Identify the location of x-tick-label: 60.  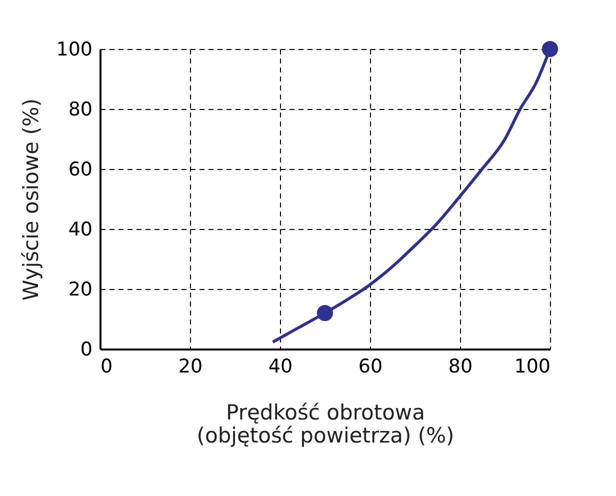
(370, 367).